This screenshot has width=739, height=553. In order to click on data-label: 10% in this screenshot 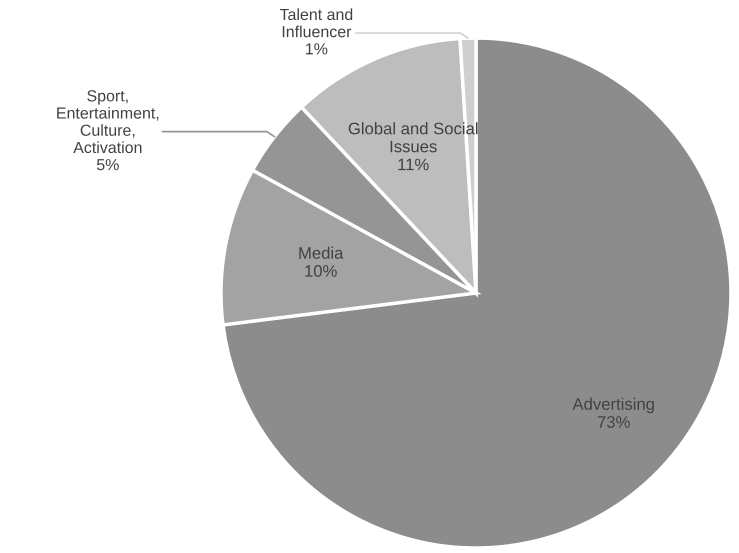, I will do `click(321, 271)`.